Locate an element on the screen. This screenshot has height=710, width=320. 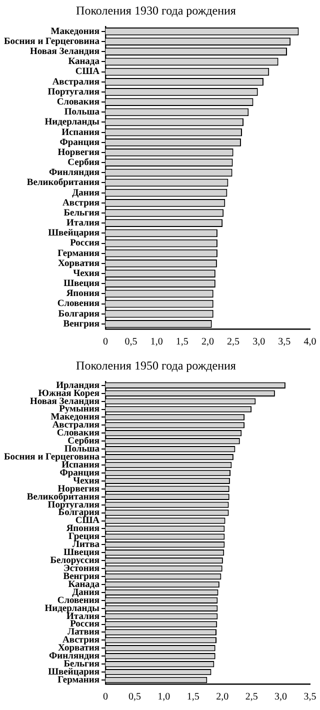
y-tick-label: Словакия is located at coordinates (78, 103).